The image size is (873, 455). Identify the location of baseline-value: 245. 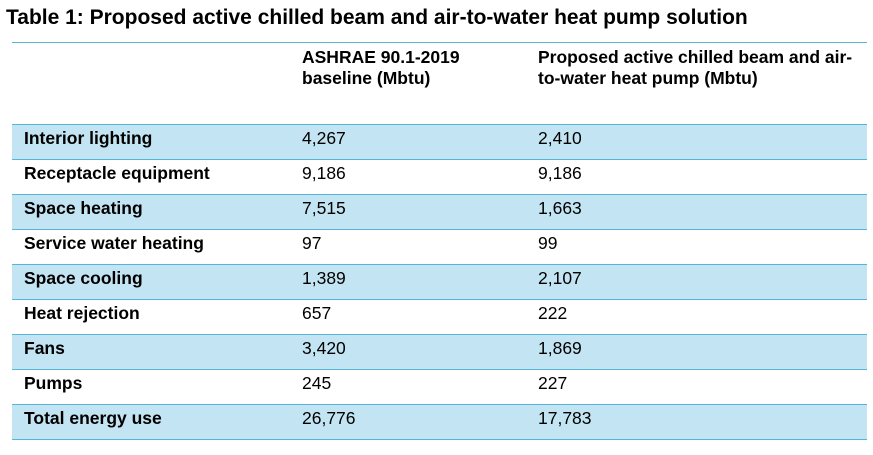
(317, 383).